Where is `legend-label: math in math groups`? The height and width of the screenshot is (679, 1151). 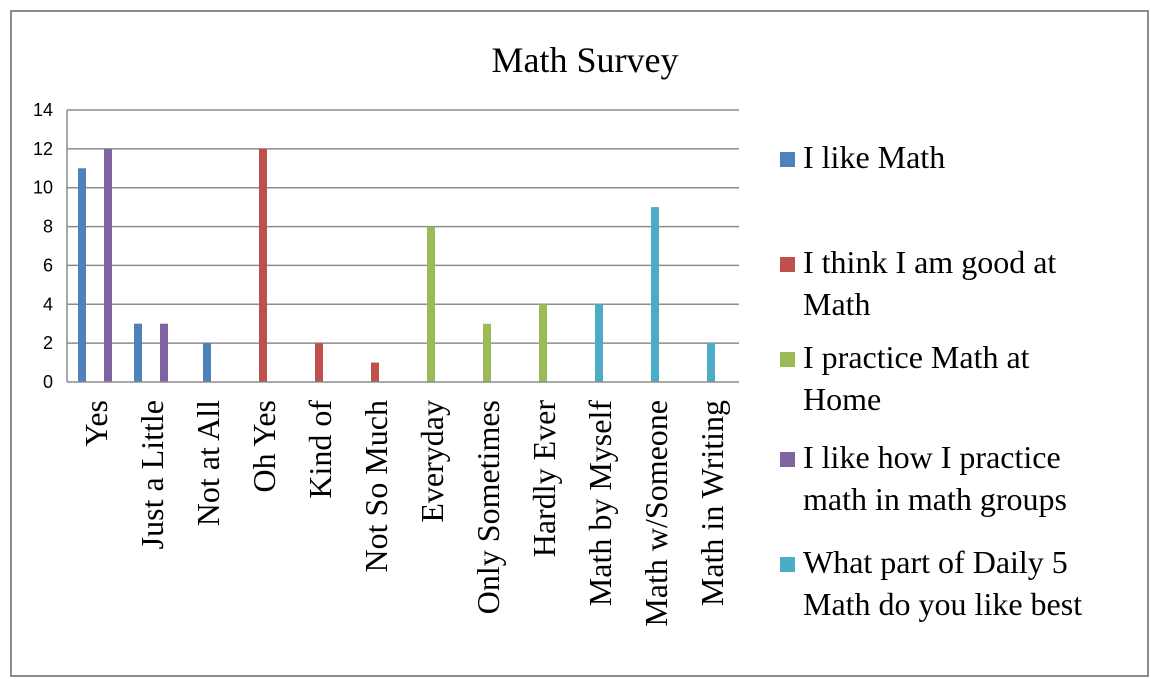
legend-label: math in math groups is located at coordinates (935, 499).